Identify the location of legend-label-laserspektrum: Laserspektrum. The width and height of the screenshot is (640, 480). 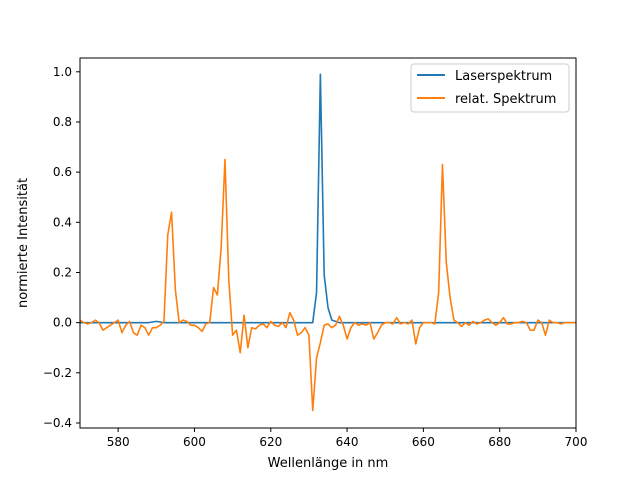
(503, 76).